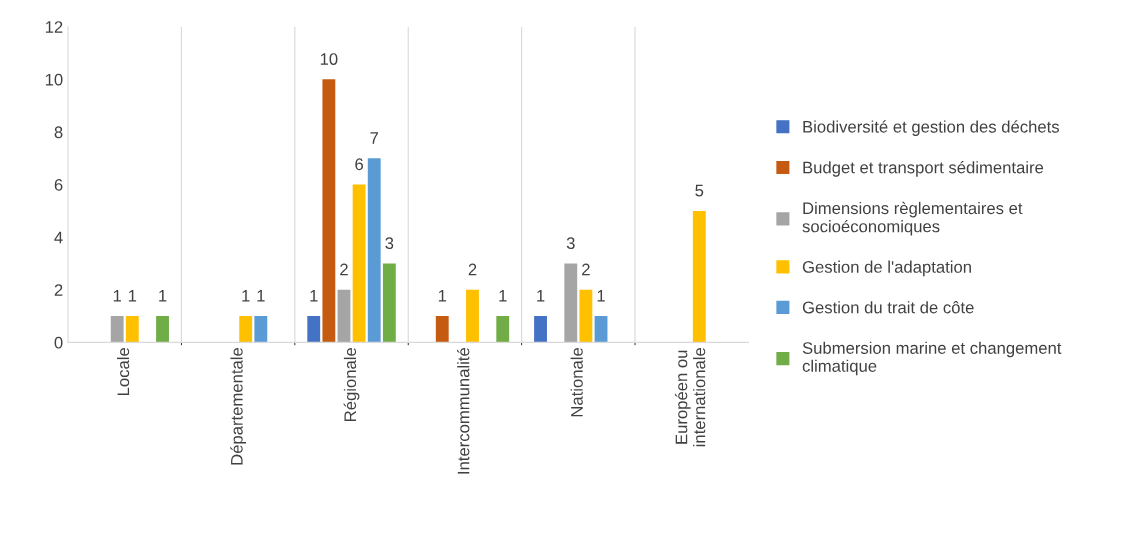 The image size is (1134, 535). What do you see at coordinates (54, 27) in the screenshot?
I see `y-tick-label: 12` at bounding box center [54, 27].